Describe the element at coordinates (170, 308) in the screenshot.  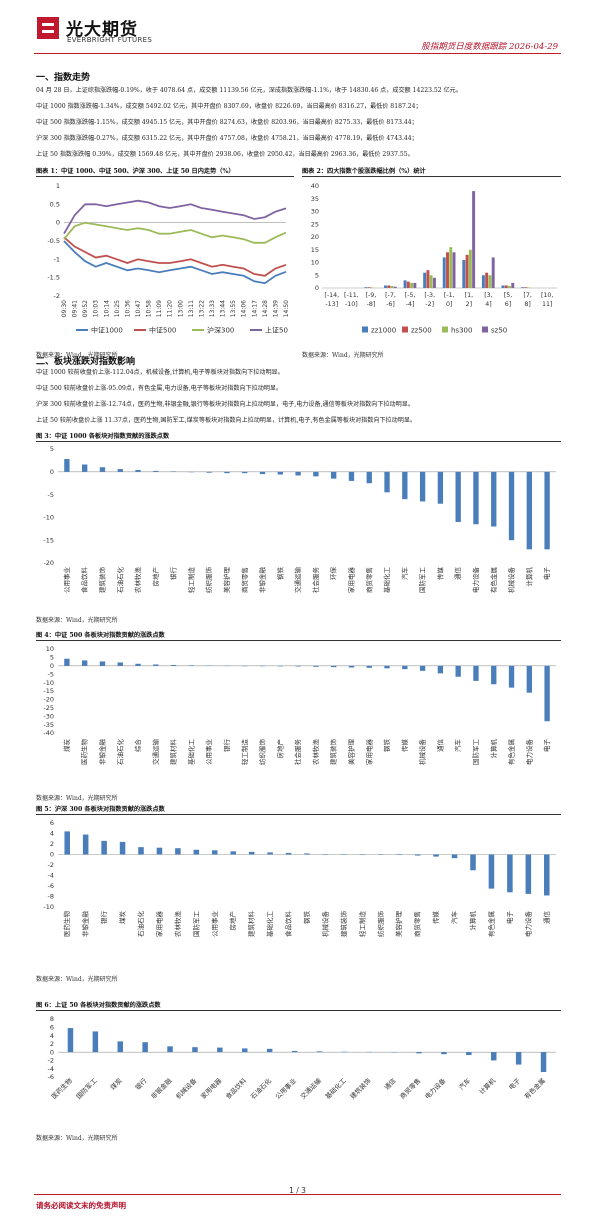
I see `fig1-xtick-label: 11:20` at that location.